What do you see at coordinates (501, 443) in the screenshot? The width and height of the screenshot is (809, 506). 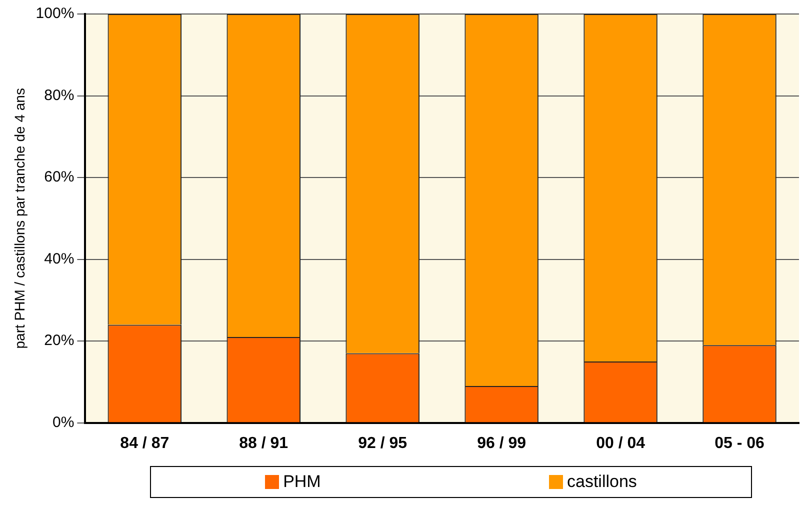 I see `x-tick-label: 96 / 99` at bounding box center [501, 443].